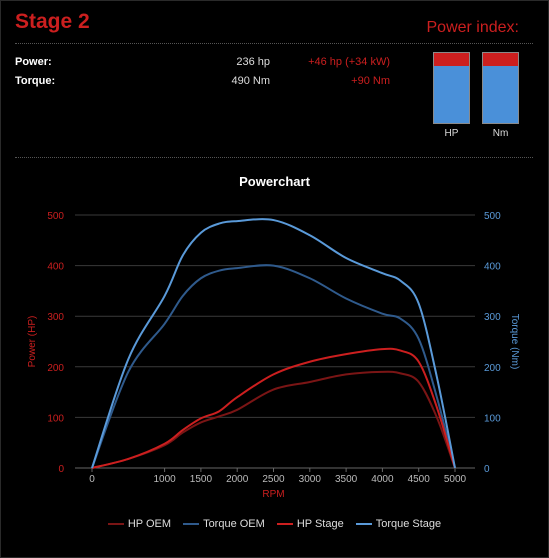  What do you see at coordinates (234, 524) in the screenshot?
I see `legend-label: Torque OEM` at bounding box center [234, 524].